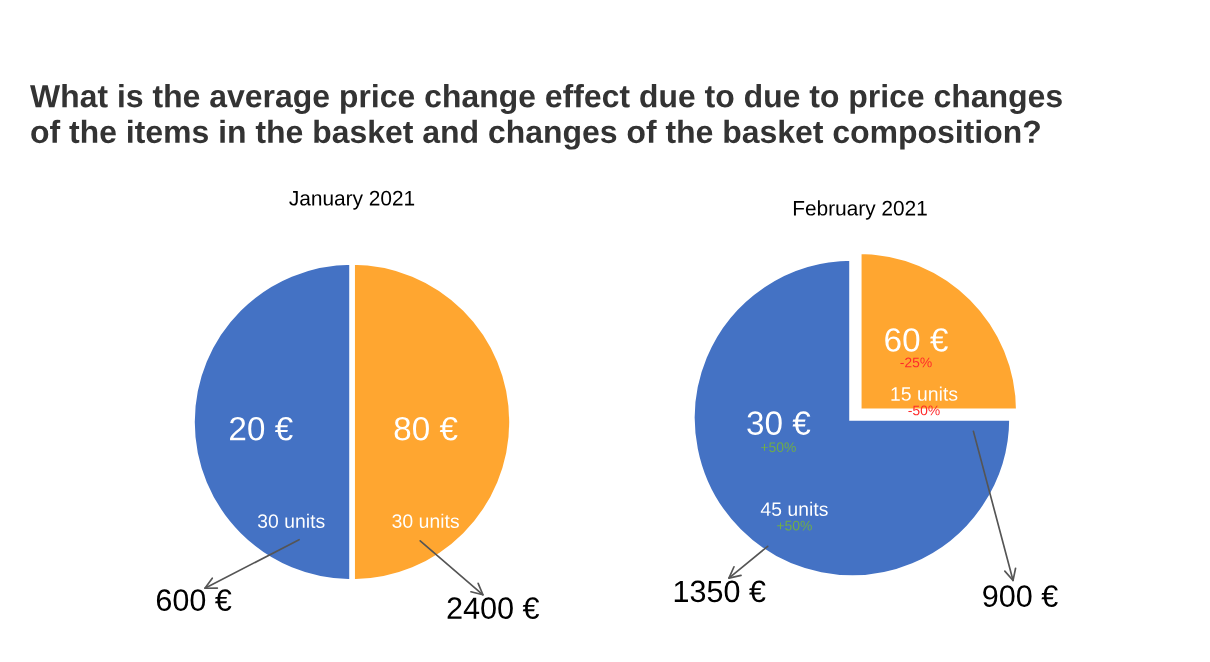 The image size is (1210, 662). What do you see at coordinates (194, 600) in the screenshot?
I see `text: 600 €` at bounding box center [194, 600].